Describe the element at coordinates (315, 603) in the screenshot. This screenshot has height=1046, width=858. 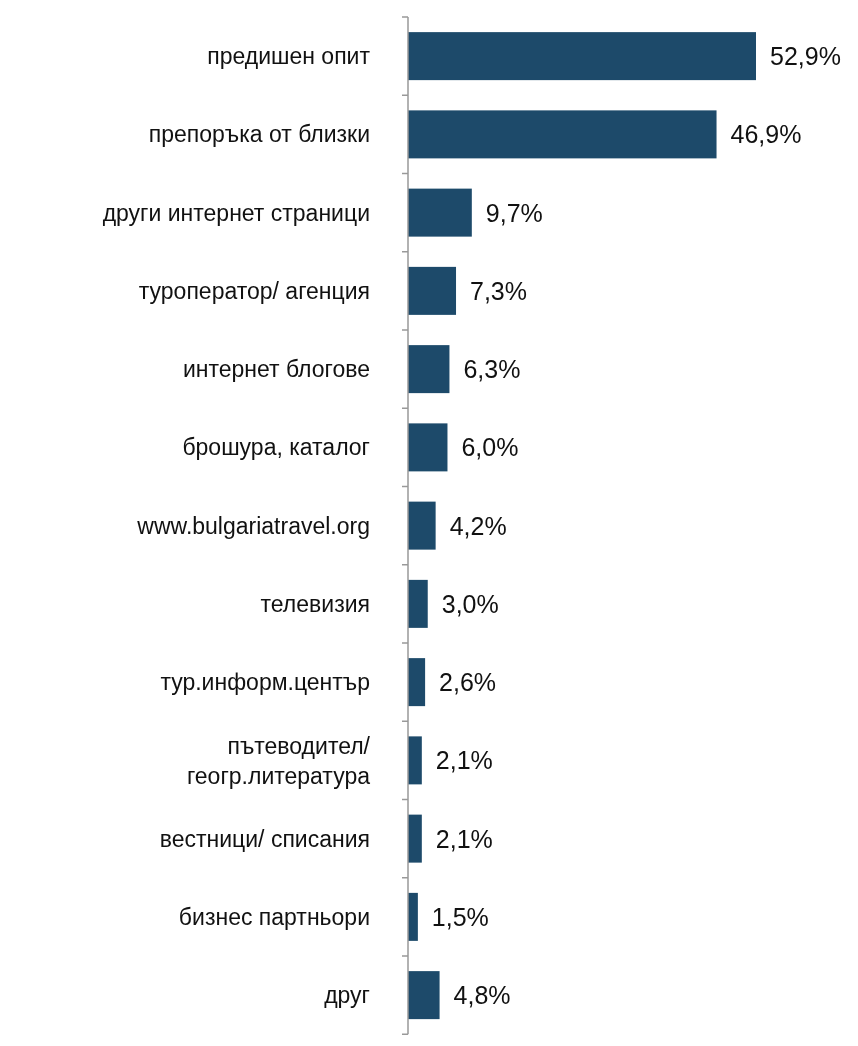
I see `y-tick-label: телевизия` at that location.